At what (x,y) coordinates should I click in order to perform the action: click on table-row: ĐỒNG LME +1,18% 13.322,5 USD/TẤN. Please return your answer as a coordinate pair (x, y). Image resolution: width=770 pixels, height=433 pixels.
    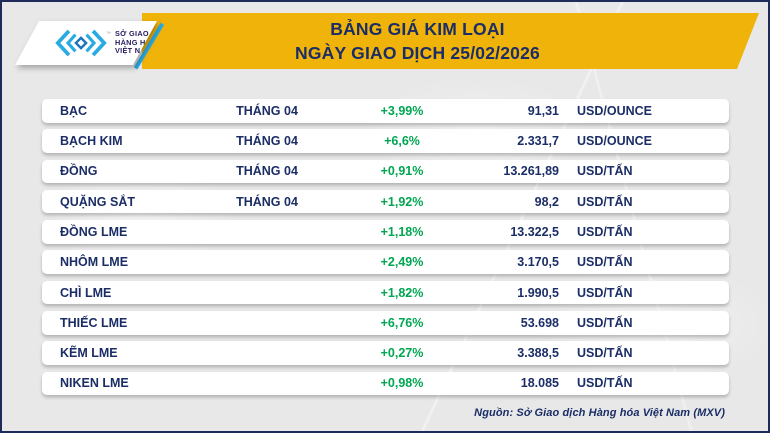
    Looking at the image, I should click on (385, 232).